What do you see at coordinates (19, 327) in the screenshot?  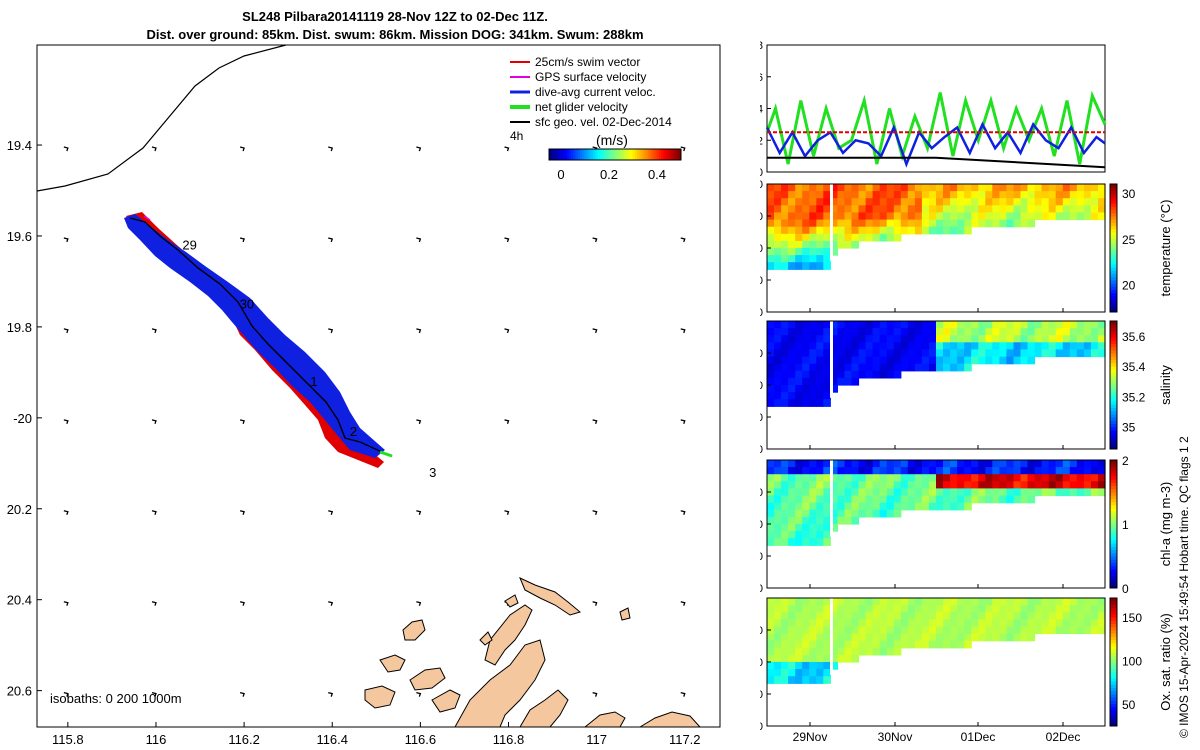 I see `map-ytick-label: 19.8` at bounding box center [19, 327].